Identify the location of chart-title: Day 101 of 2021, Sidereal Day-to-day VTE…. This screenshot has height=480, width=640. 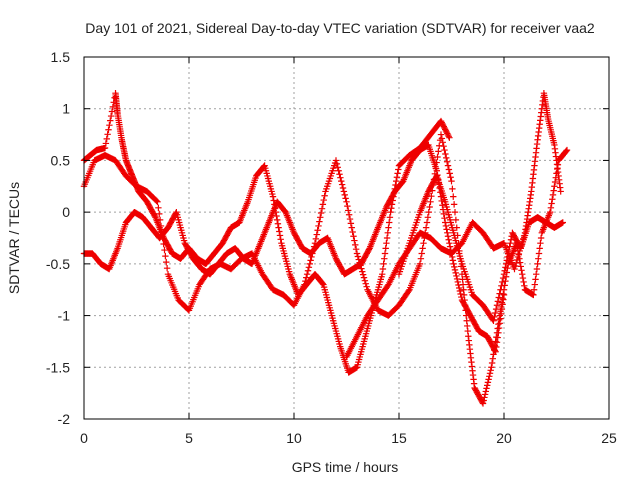
(340, 28).